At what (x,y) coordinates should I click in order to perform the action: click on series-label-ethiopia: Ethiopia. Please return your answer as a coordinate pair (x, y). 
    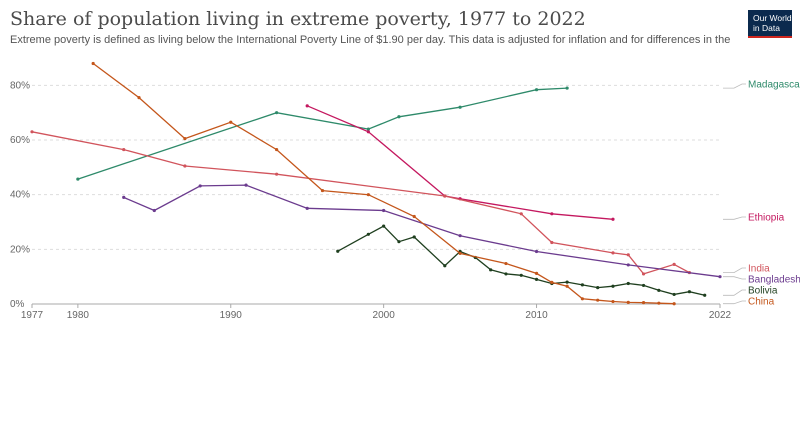
    Looking at the image, I should click on (766, 218).